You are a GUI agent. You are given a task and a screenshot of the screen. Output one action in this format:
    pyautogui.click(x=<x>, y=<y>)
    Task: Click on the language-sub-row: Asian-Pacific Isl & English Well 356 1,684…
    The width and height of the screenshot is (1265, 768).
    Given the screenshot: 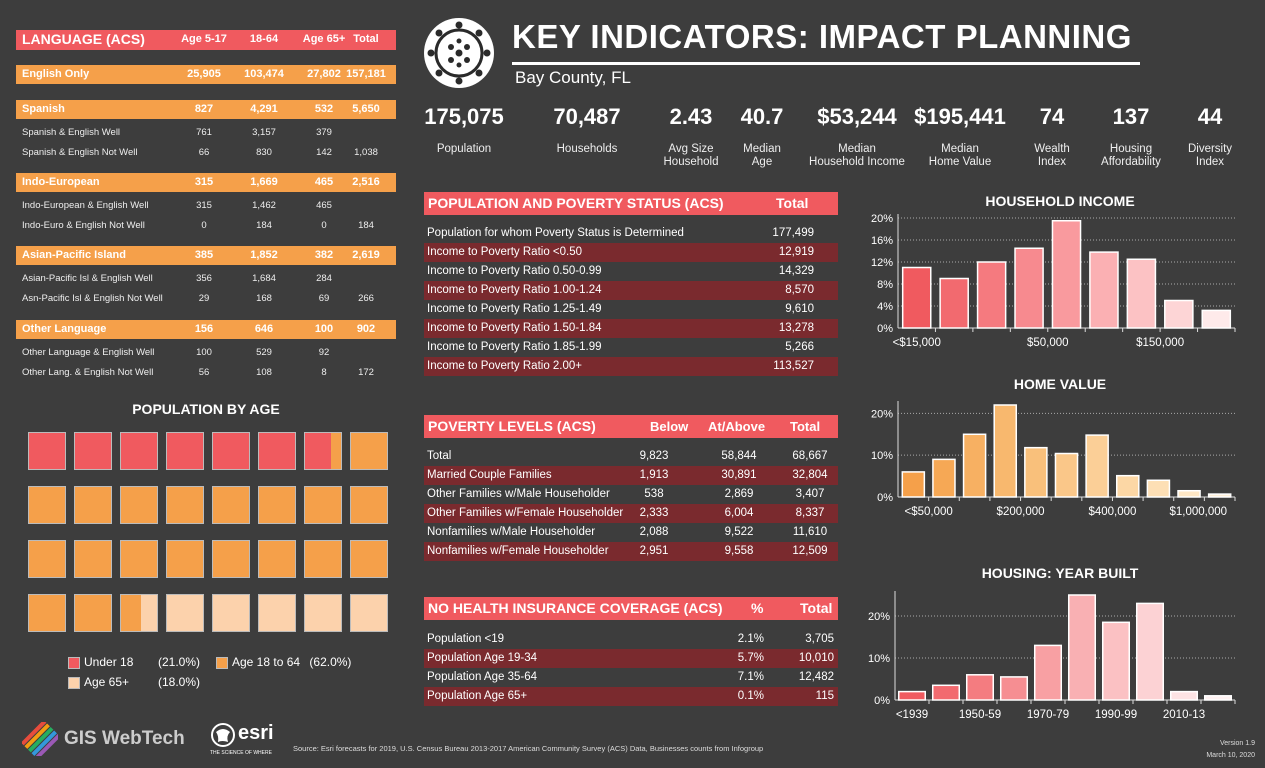 What is the action you would take?
    pyautogui.click(x=206, y=278)
    